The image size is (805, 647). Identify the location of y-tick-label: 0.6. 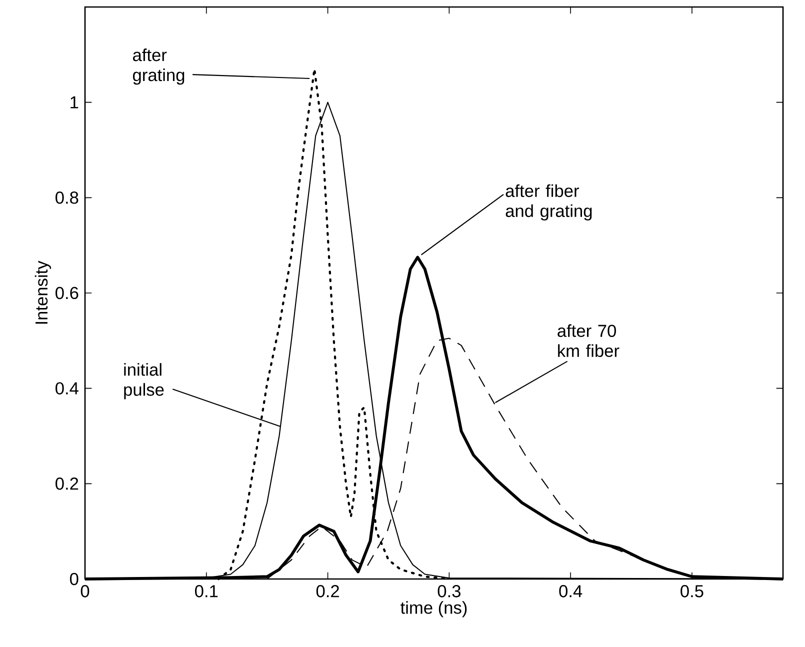
(67, 293).